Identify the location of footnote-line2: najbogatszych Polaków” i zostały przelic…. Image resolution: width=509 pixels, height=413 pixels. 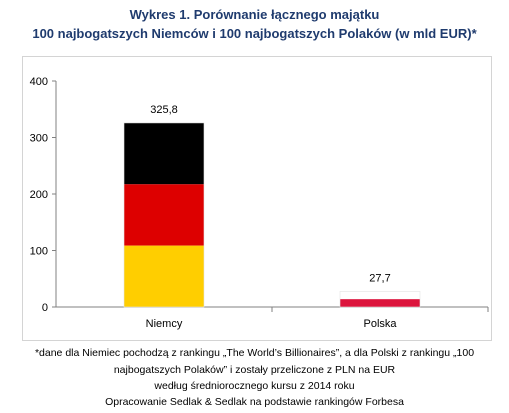
(254, 370).